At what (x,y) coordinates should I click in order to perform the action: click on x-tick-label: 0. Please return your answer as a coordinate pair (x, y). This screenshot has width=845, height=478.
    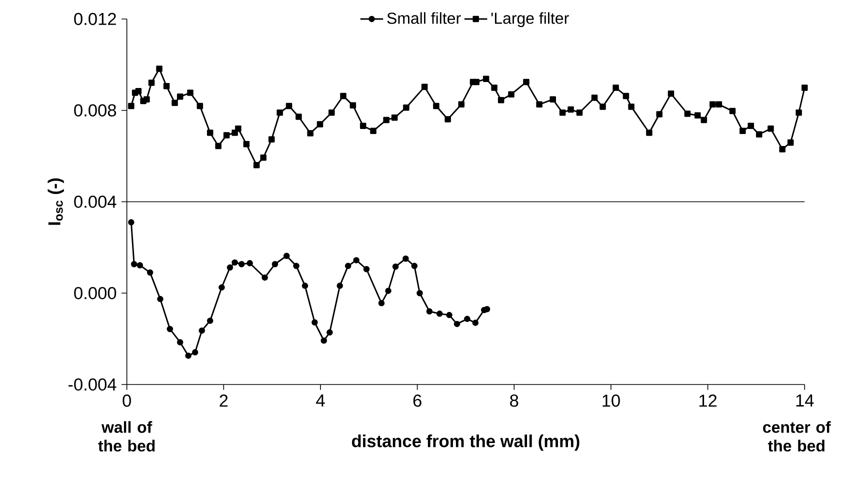
    Looking at the image, I should click on (126, 400).